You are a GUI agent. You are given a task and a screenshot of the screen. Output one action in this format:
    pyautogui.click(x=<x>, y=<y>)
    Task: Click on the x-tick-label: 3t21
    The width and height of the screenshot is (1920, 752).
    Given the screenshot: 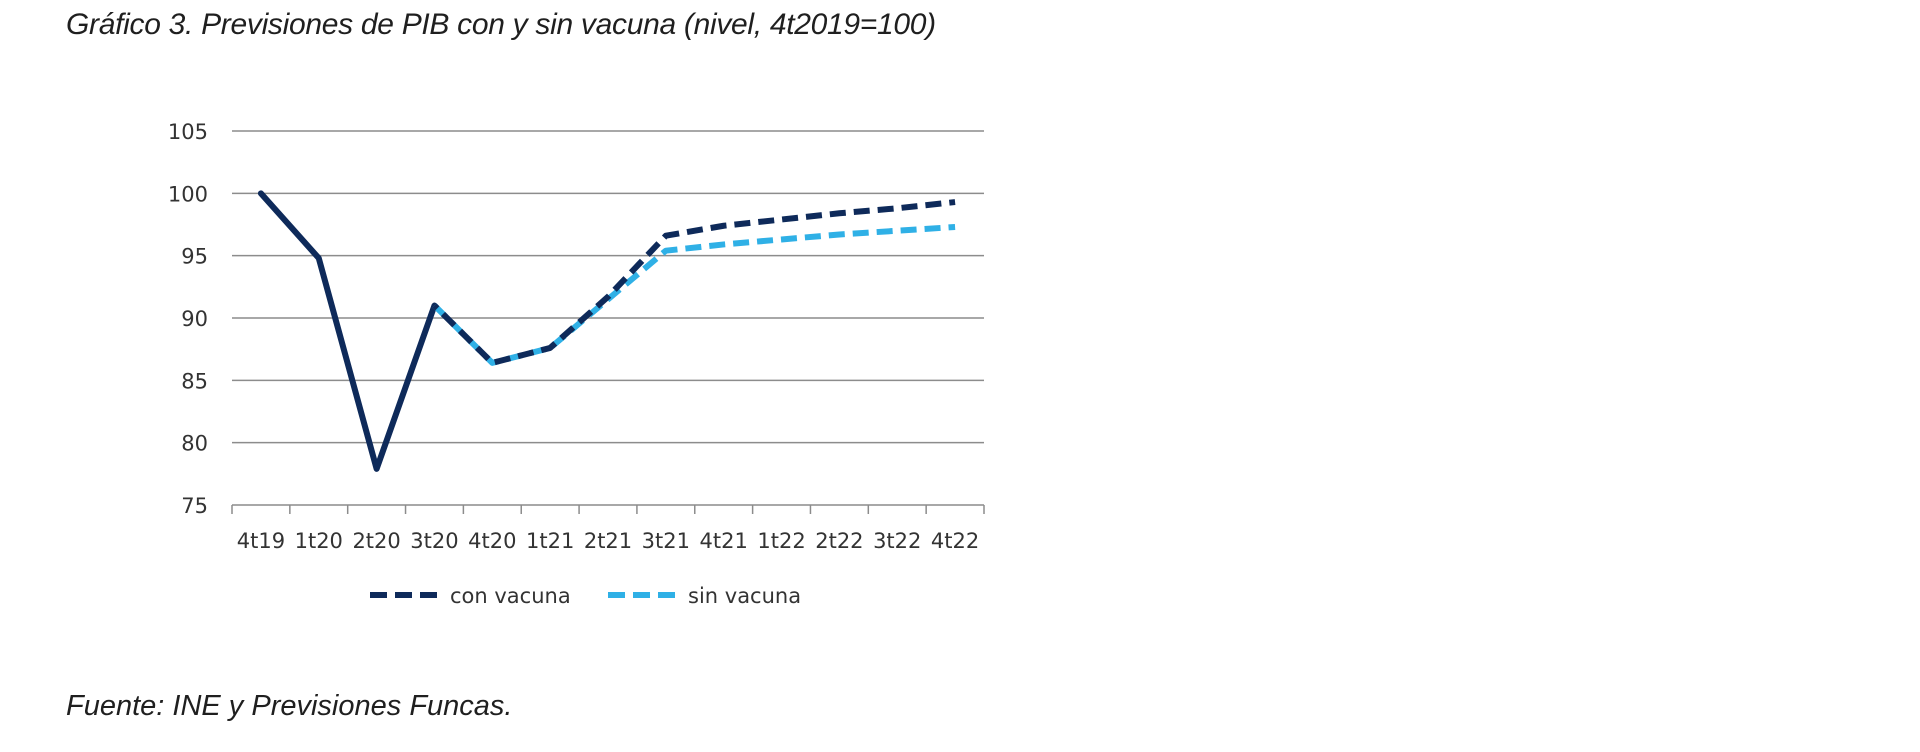 What is the action you would take?
    pyautogui.click(x=666, y=541)
    